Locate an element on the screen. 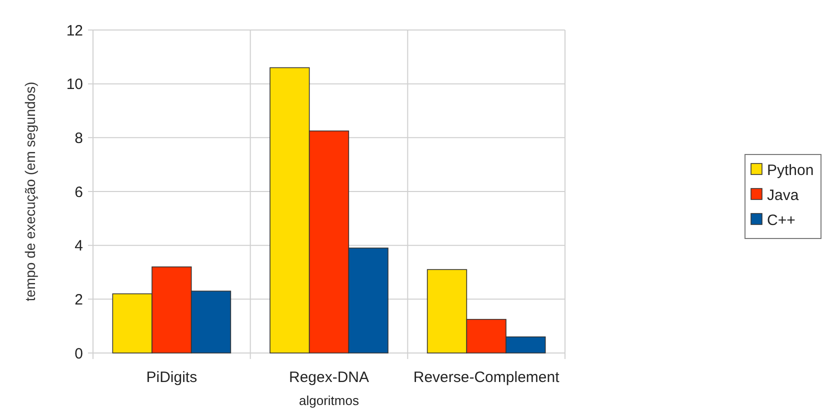  legend-label: Python is located at coordinates (790, 170).